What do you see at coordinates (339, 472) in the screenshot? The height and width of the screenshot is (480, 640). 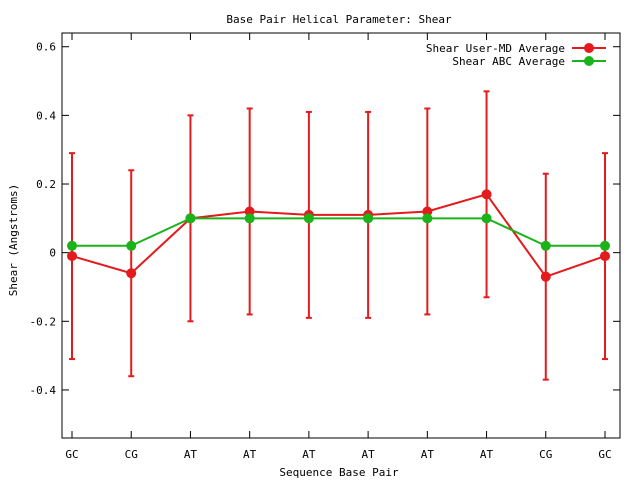 I see `x-axis-label: Sequence Base Pair` at bounding box center [339, 472].